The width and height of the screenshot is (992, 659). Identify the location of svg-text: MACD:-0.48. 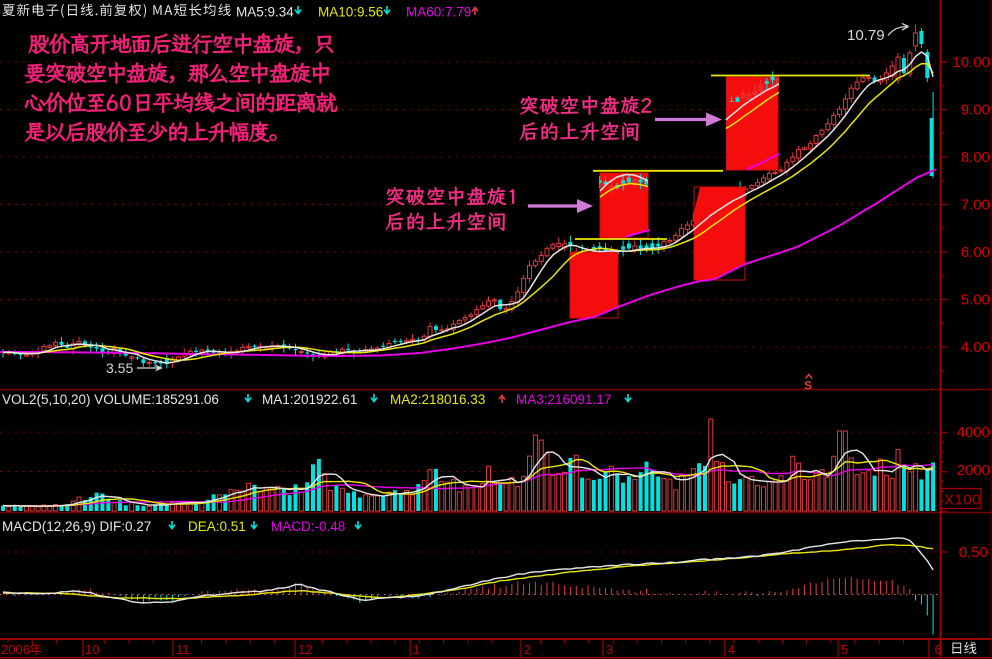
(308, 526).